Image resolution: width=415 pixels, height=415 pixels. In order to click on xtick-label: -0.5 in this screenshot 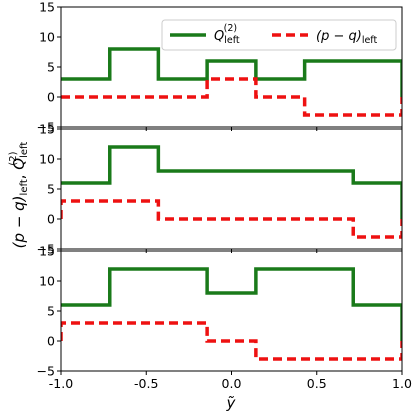, I will do `click(146, 383)`.